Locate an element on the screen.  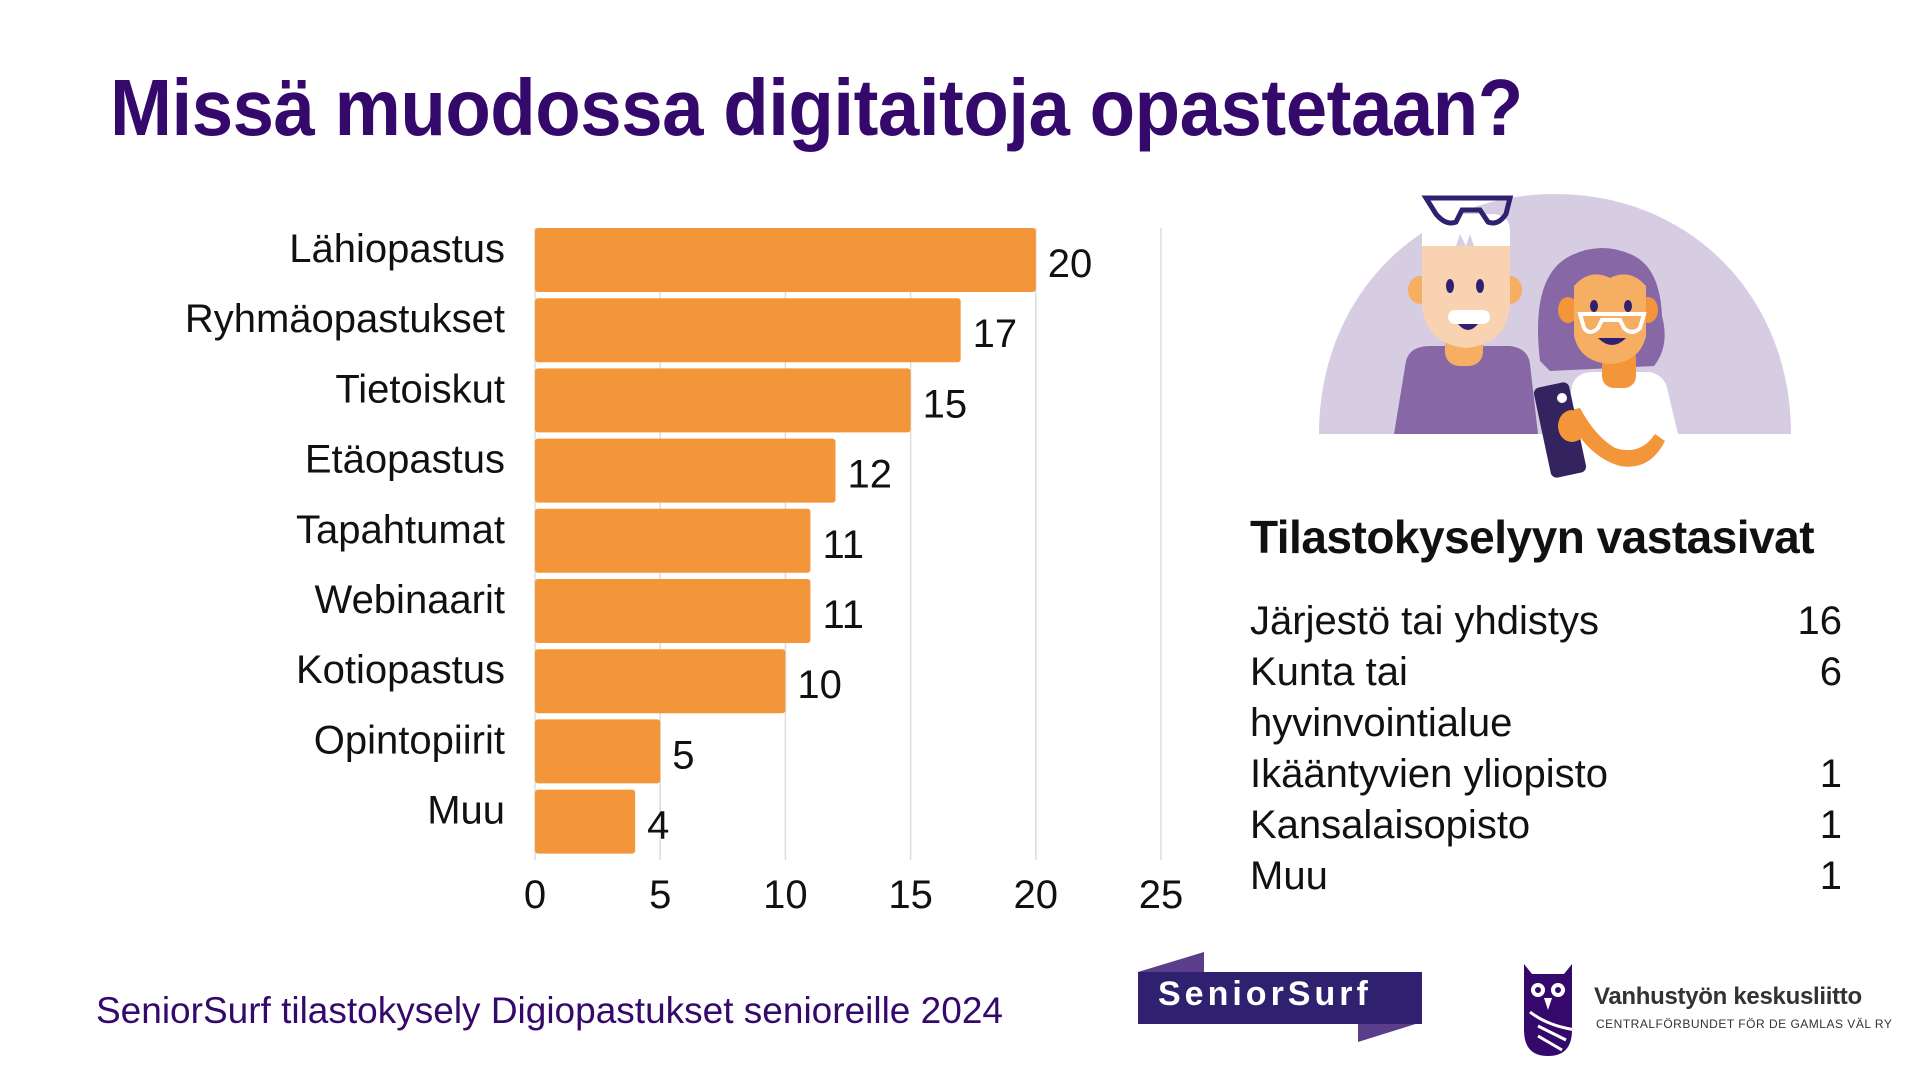
respondent-row: Ikääntyvien yliopisto 1 is located at coordinates (1546, 774).